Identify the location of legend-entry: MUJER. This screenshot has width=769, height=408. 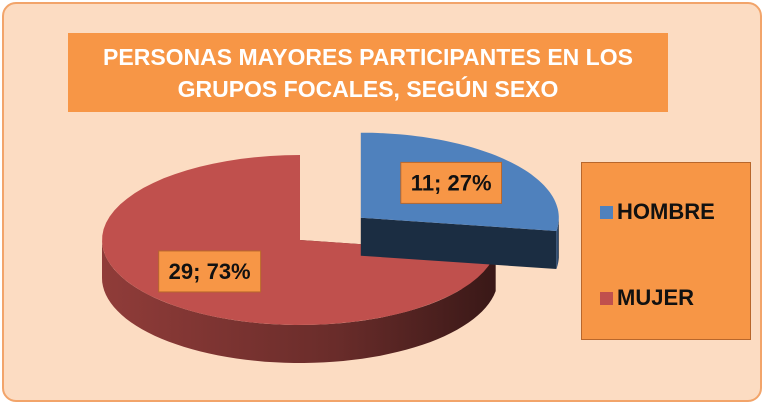
(647, 298).